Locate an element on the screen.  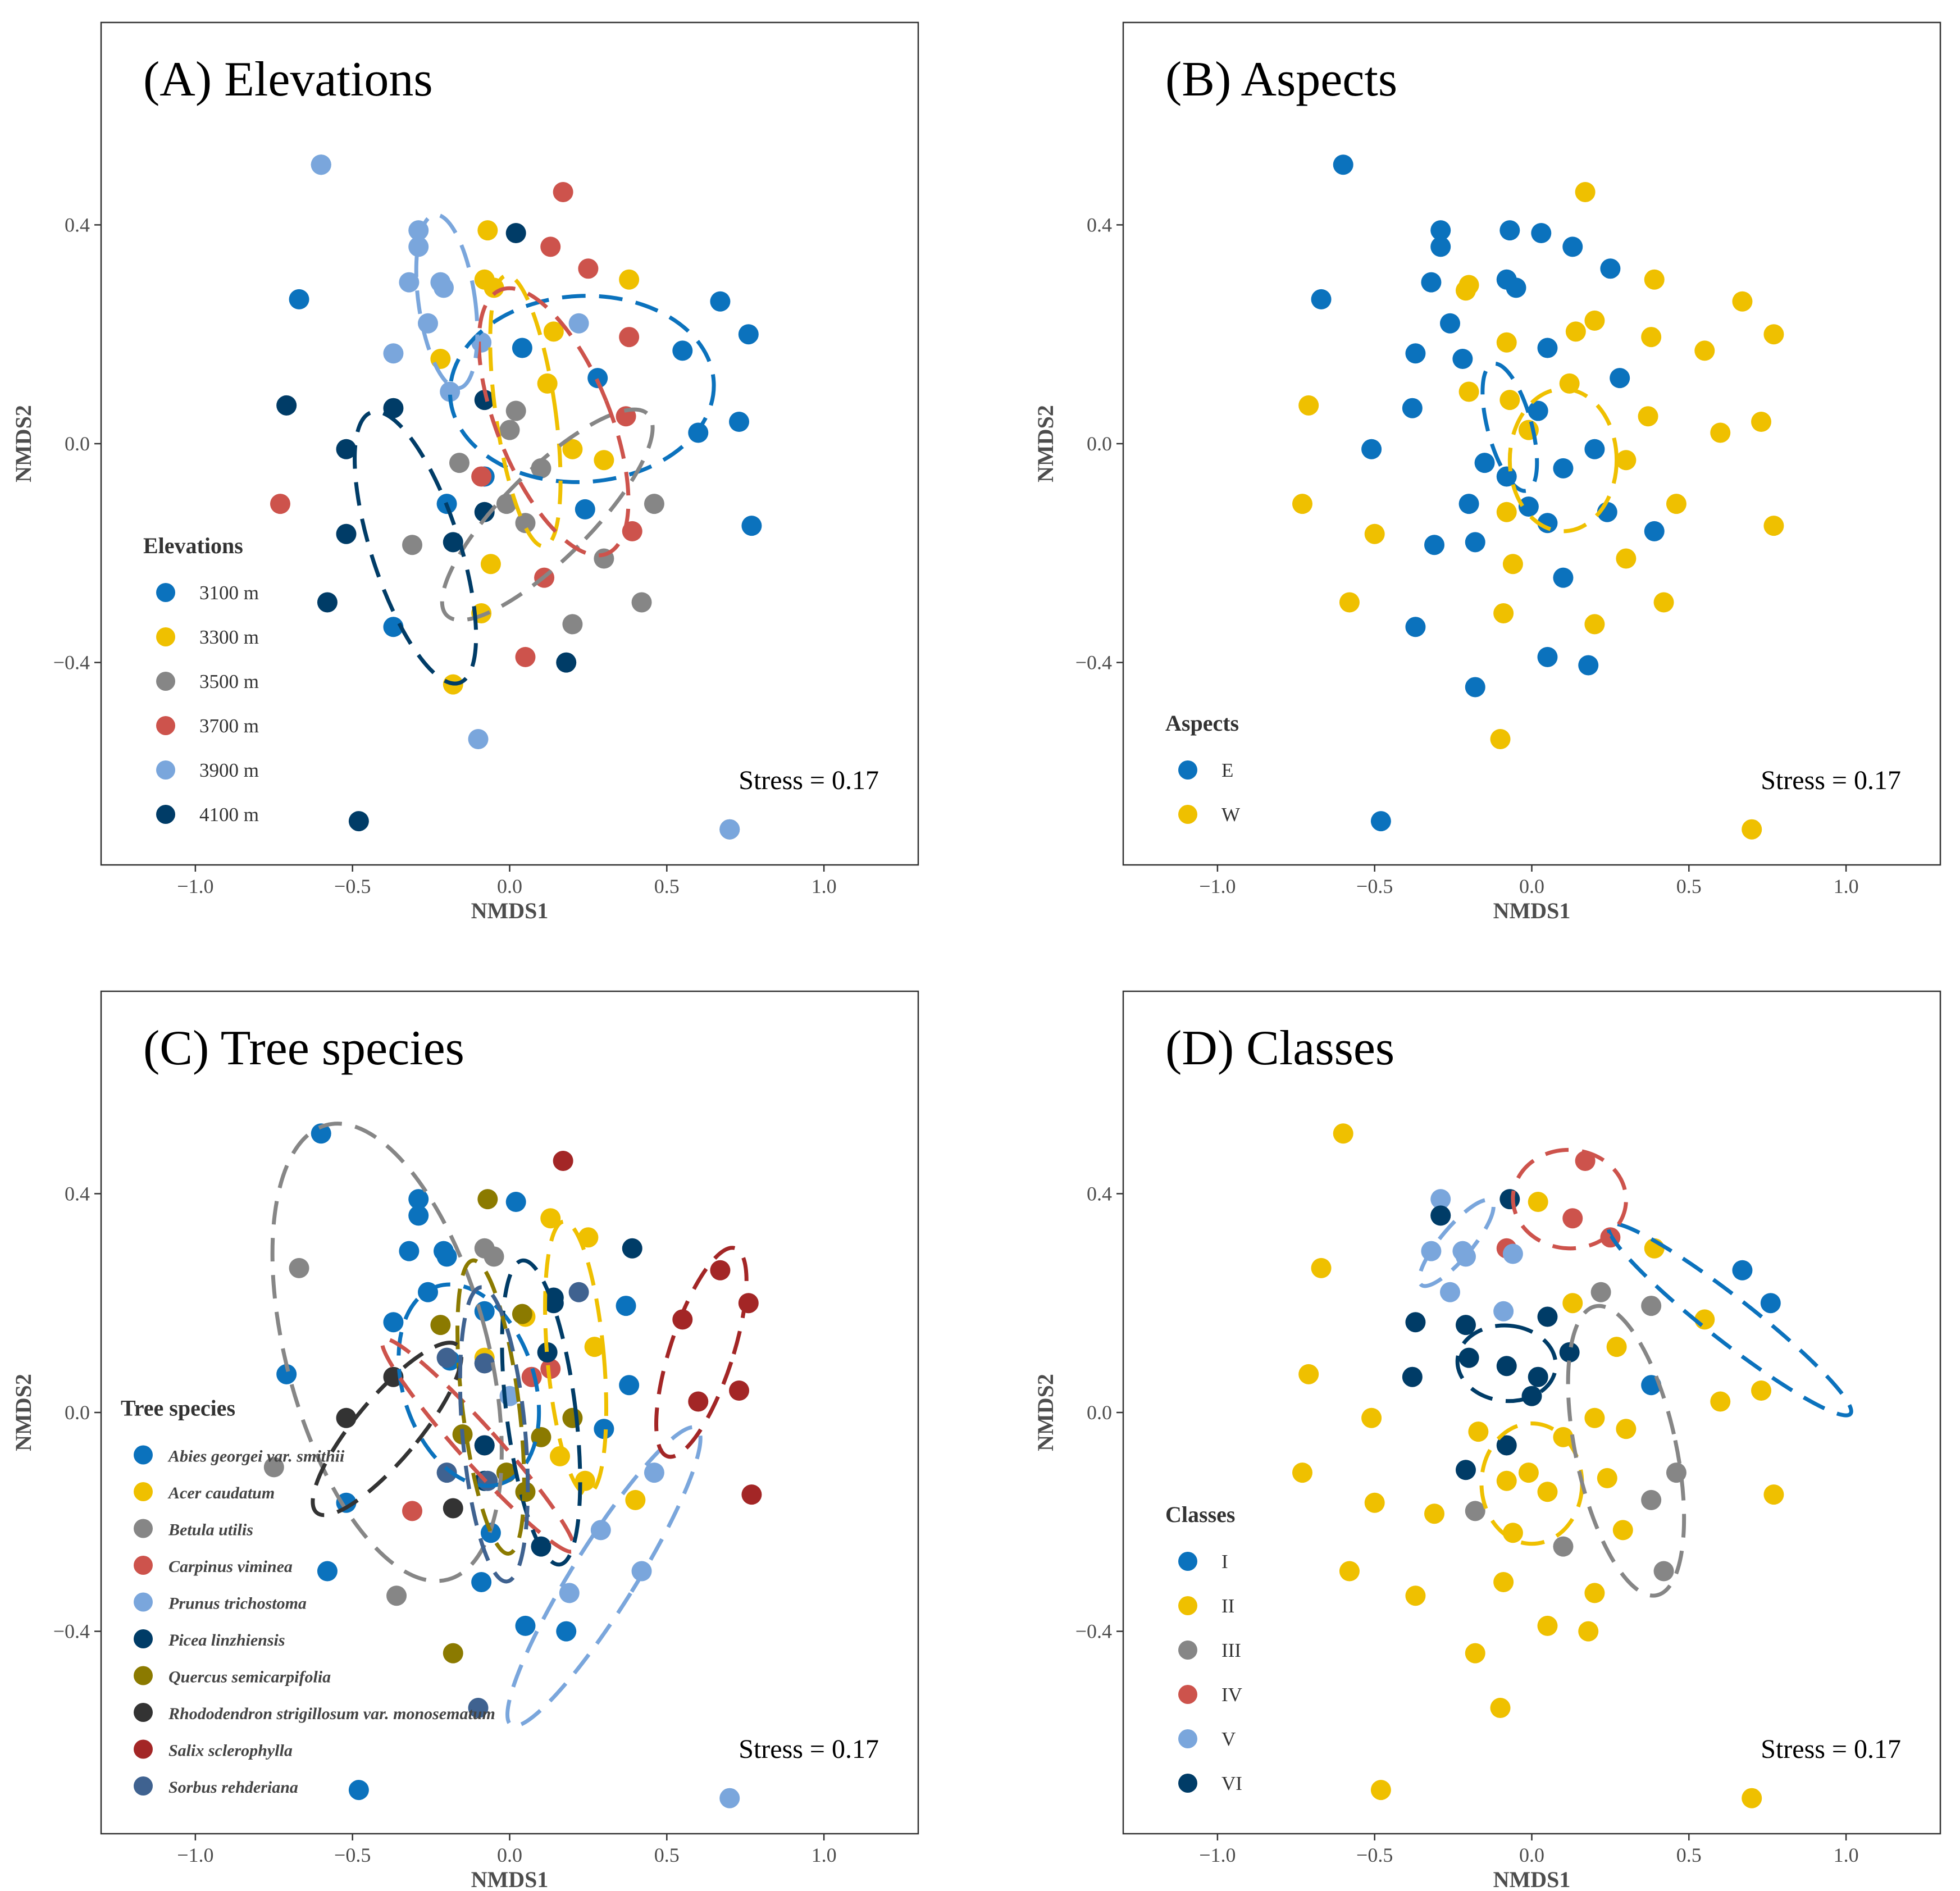
x-tick-label: −1.0 is located at coordinates (1217, 886).